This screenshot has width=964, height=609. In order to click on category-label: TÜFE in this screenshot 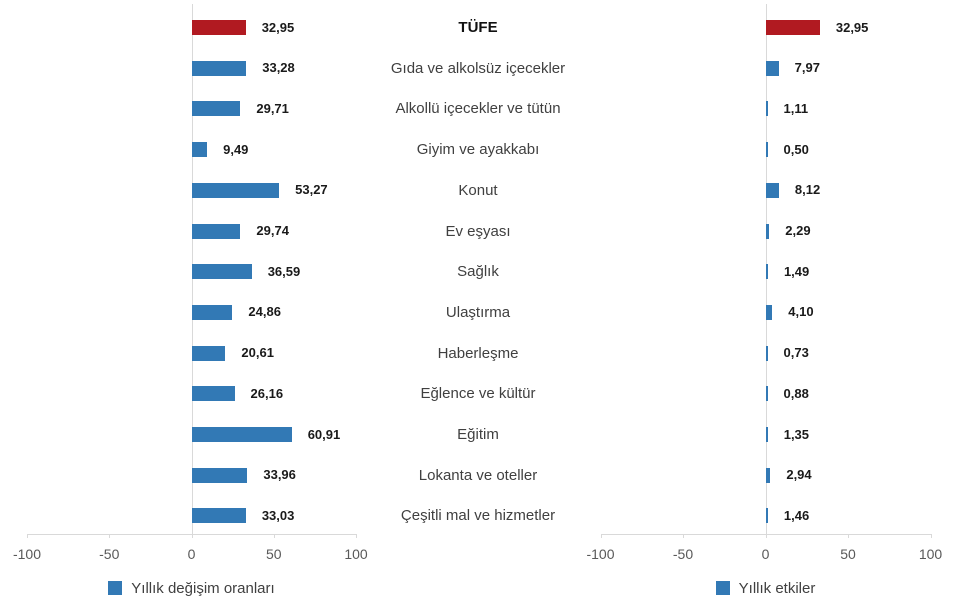, I will do `click(478, 27)`.